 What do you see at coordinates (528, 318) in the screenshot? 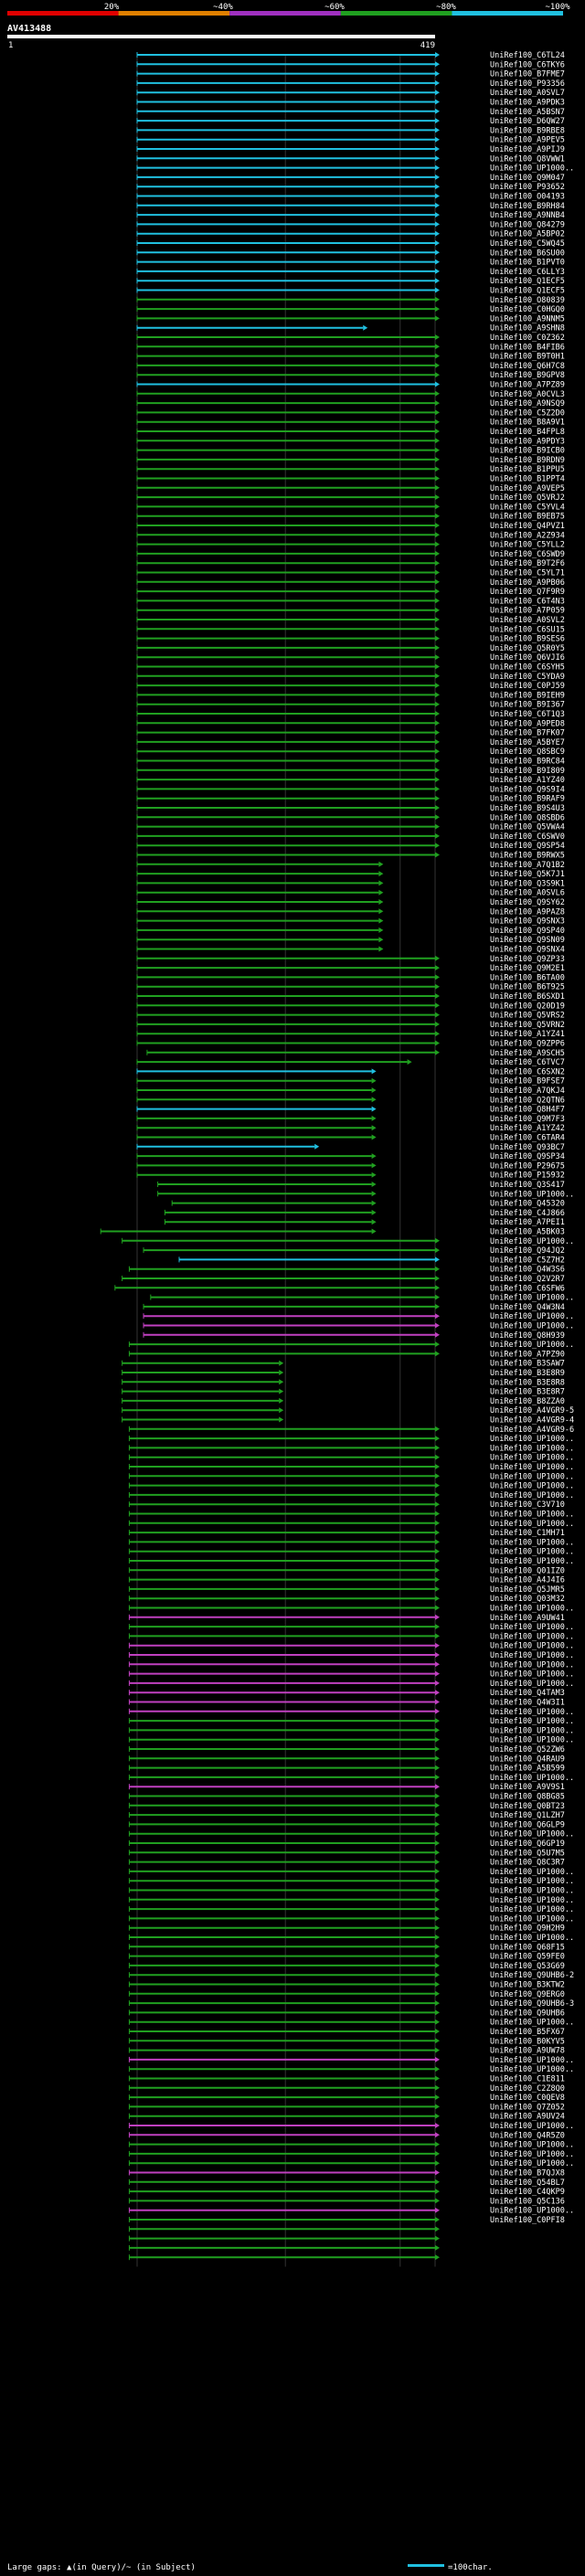
I see `hit-label: UniRef100_A9NNM5` at bounding box center [528, 318].